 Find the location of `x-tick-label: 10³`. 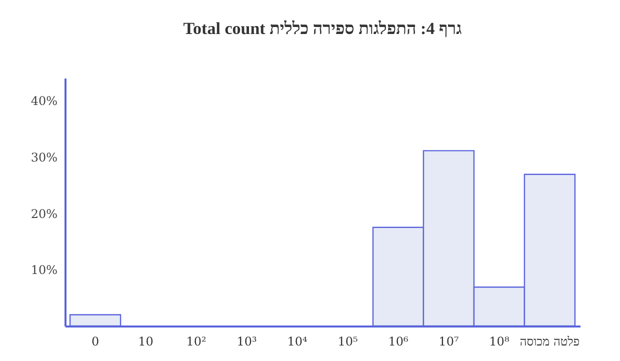

x-tick-label: 10³ is located at coordinates (246, 341).